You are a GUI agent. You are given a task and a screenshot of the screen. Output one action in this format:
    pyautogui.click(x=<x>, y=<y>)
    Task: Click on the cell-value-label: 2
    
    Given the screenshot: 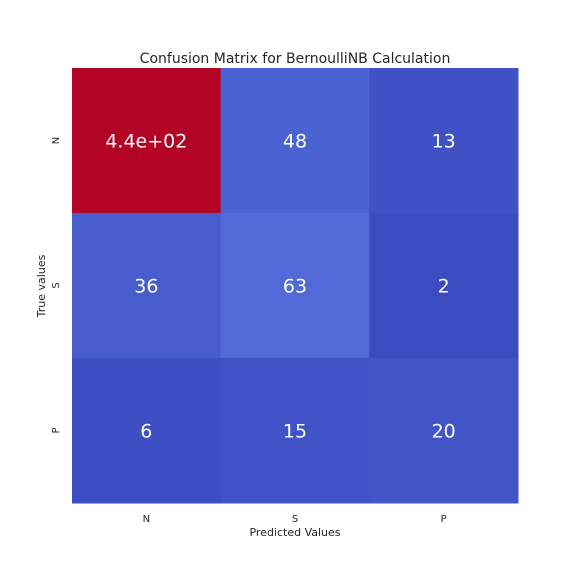 What is the action you would take?
    pyautogui.click(x=444, y=287)
    